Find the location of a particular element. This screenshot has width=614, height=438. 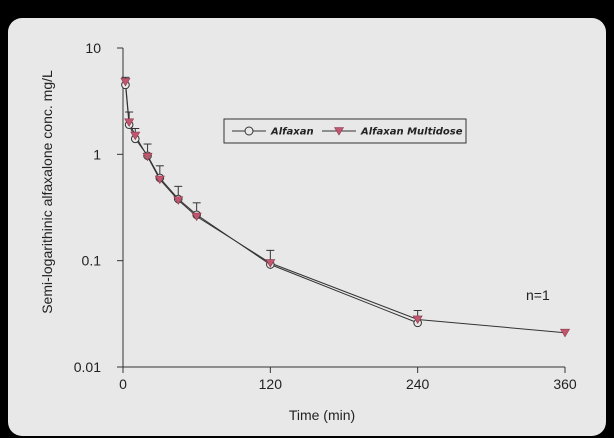

y-tick-label: 0.01 is located at coordinates (87, 367).